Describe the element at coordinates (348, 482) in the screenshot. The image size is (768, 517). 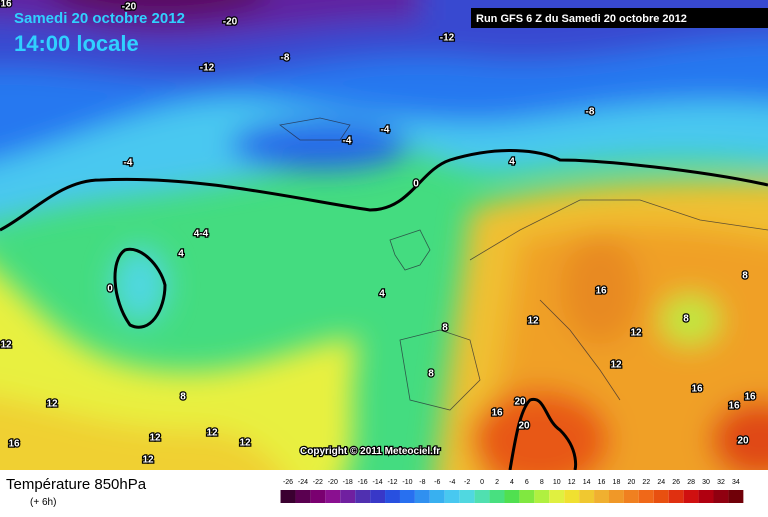
I see `legend-tick: -18` at that location.